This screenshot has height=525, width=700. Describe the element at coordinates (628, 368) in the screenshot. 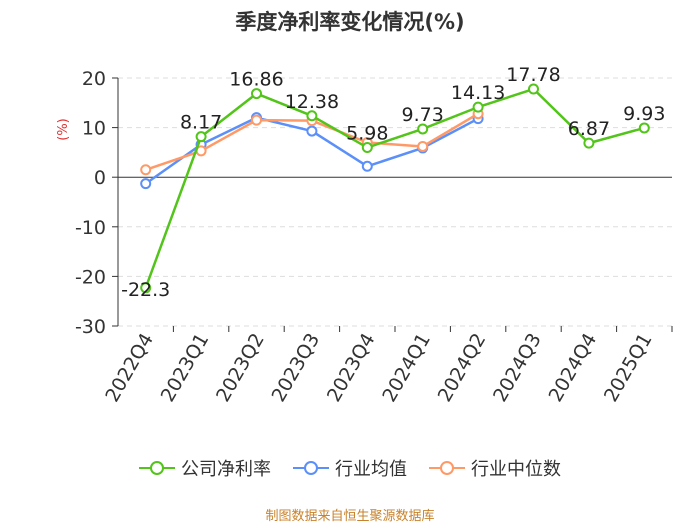

I see `x-tick-label: 2025Q1` at that location.